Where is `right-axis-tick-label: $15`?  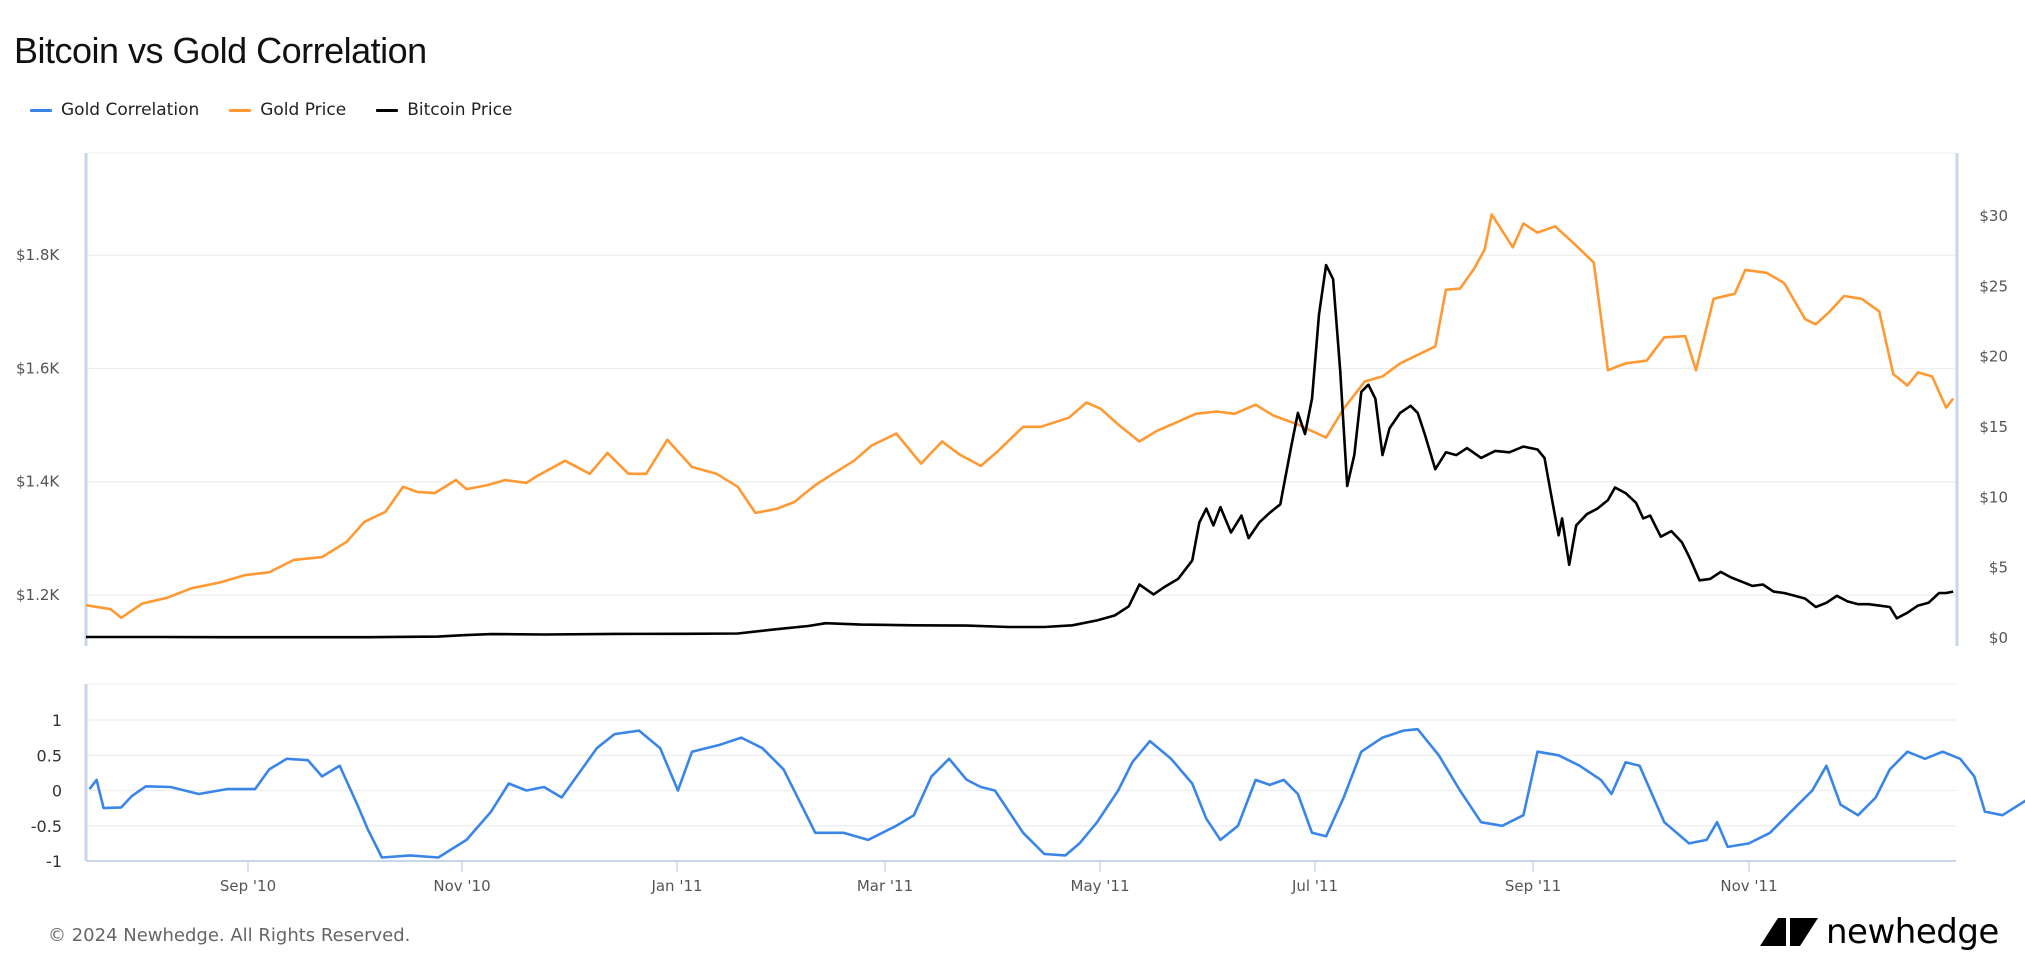
right-axis-tick-label: $15 is located at coordinates (1993, 427).